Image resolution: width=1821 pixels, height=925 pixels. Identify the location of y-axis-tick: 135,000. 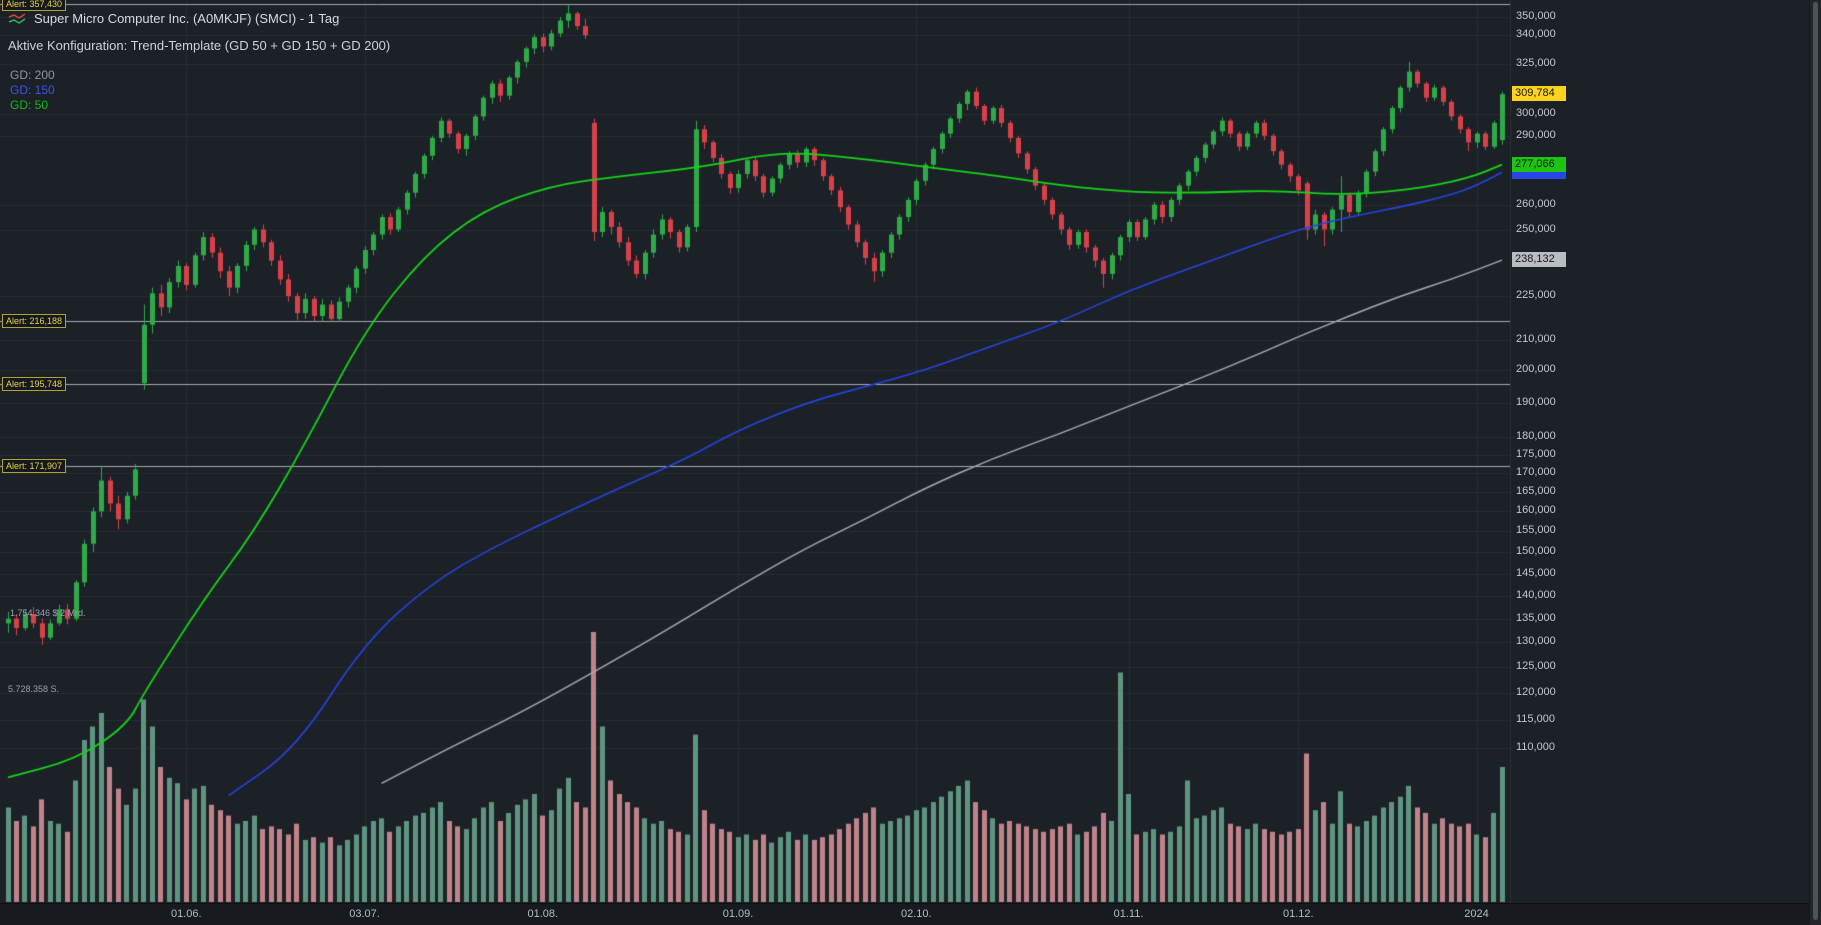
(1536, 617).